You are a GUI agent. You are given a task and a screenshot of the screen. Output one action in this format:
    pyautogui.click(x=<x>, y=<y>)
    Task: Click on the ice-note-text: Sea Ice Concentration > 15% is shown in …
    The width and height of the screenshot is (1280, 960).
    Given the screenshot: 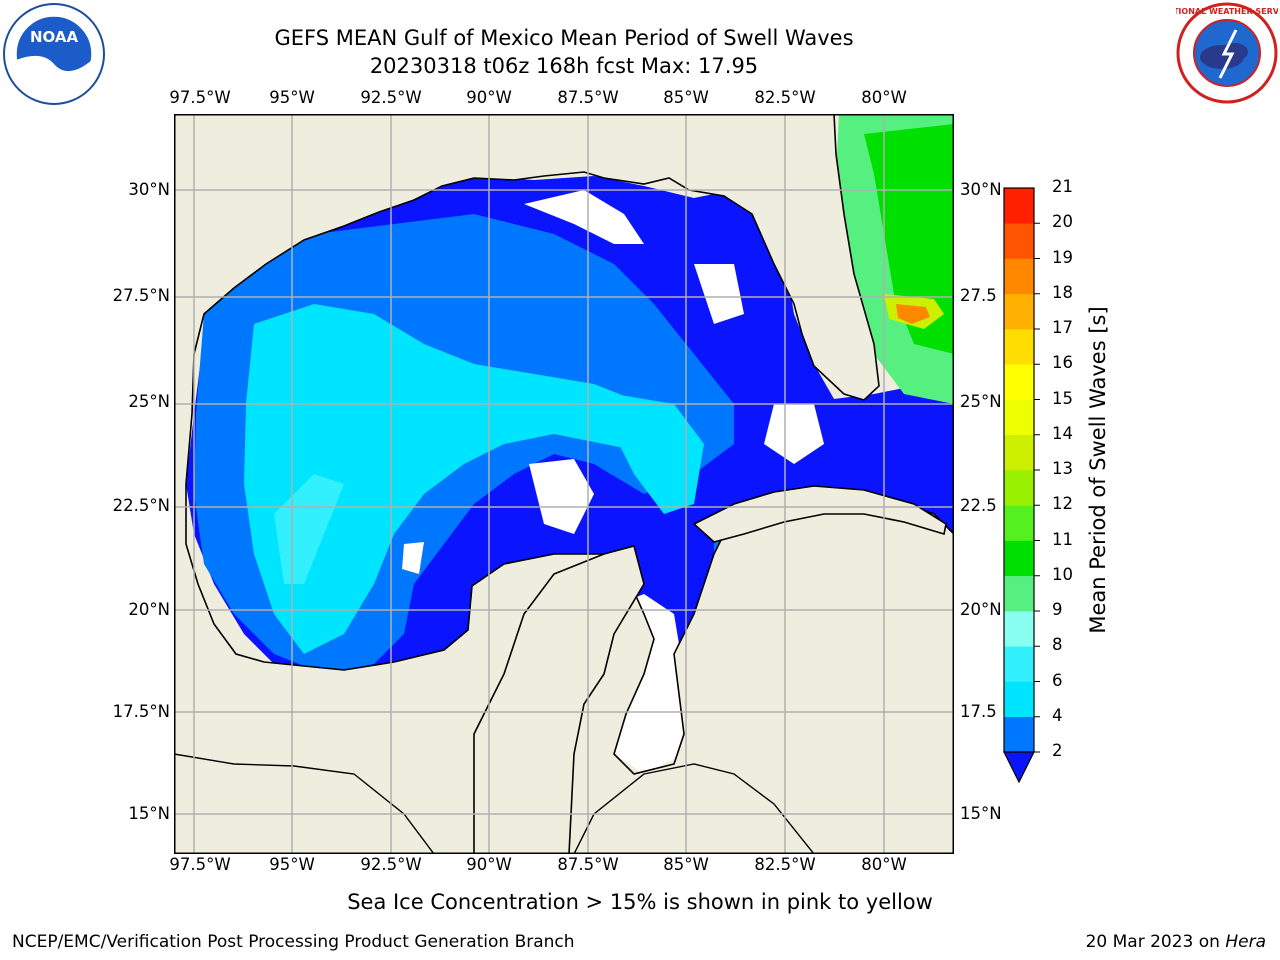 What is the action you would take?
    pyautogui.click(x=640, y=902)
    